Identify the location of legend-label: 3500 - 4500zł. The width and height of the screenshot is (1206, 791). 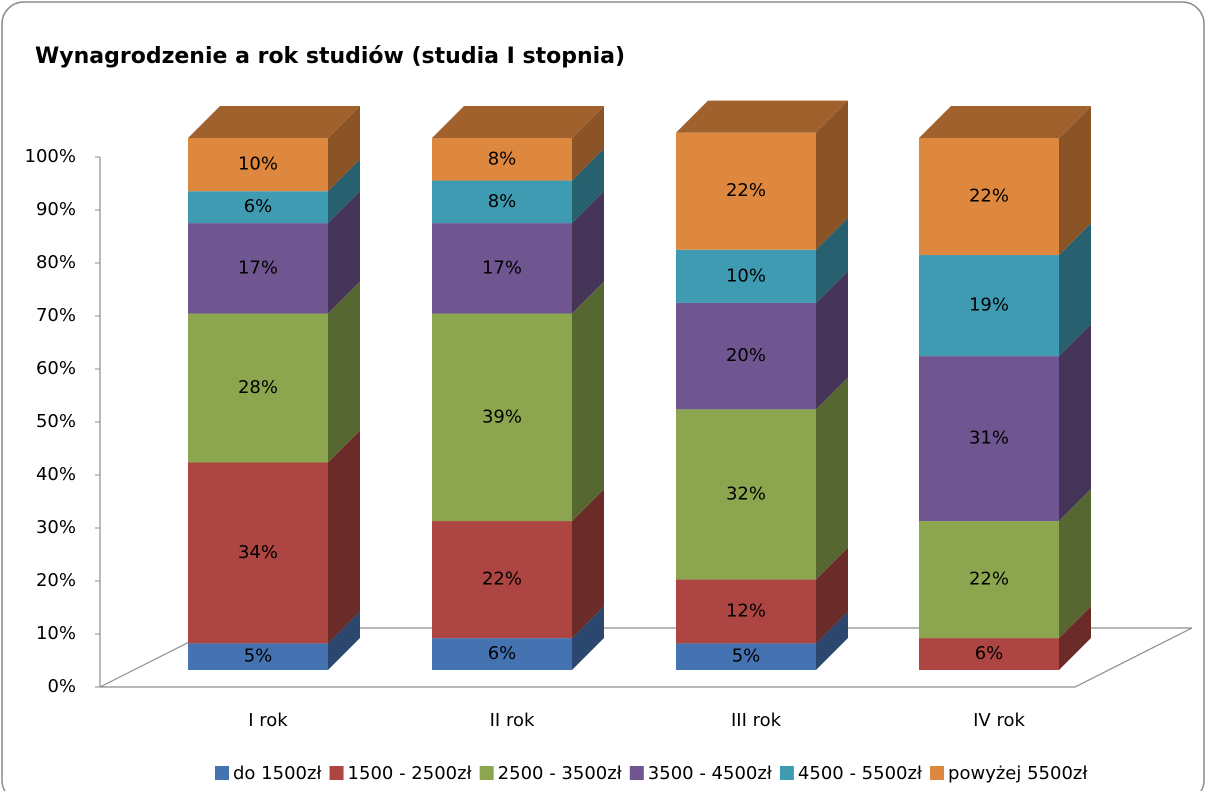
(710, 773).